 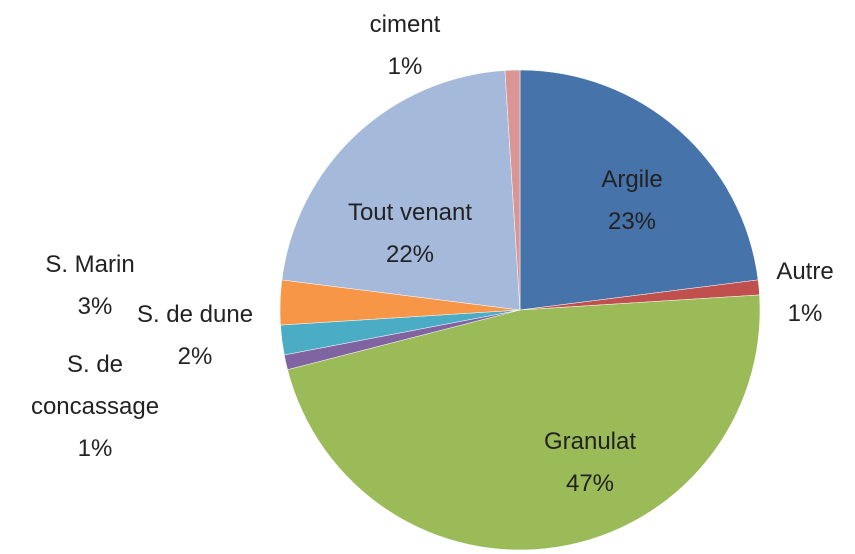 What do you see at coordinates (410, 254) in the screenshot?
I see `value-label: 22%` at bounding box center [410, 254].